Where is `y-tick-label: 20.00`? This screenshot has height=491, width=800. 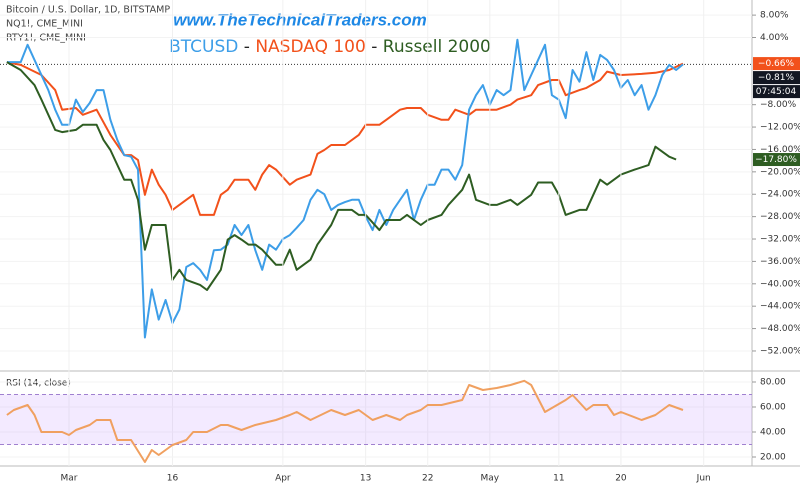
y-tick-label: 20.00 is located at coordinates (773, 458).